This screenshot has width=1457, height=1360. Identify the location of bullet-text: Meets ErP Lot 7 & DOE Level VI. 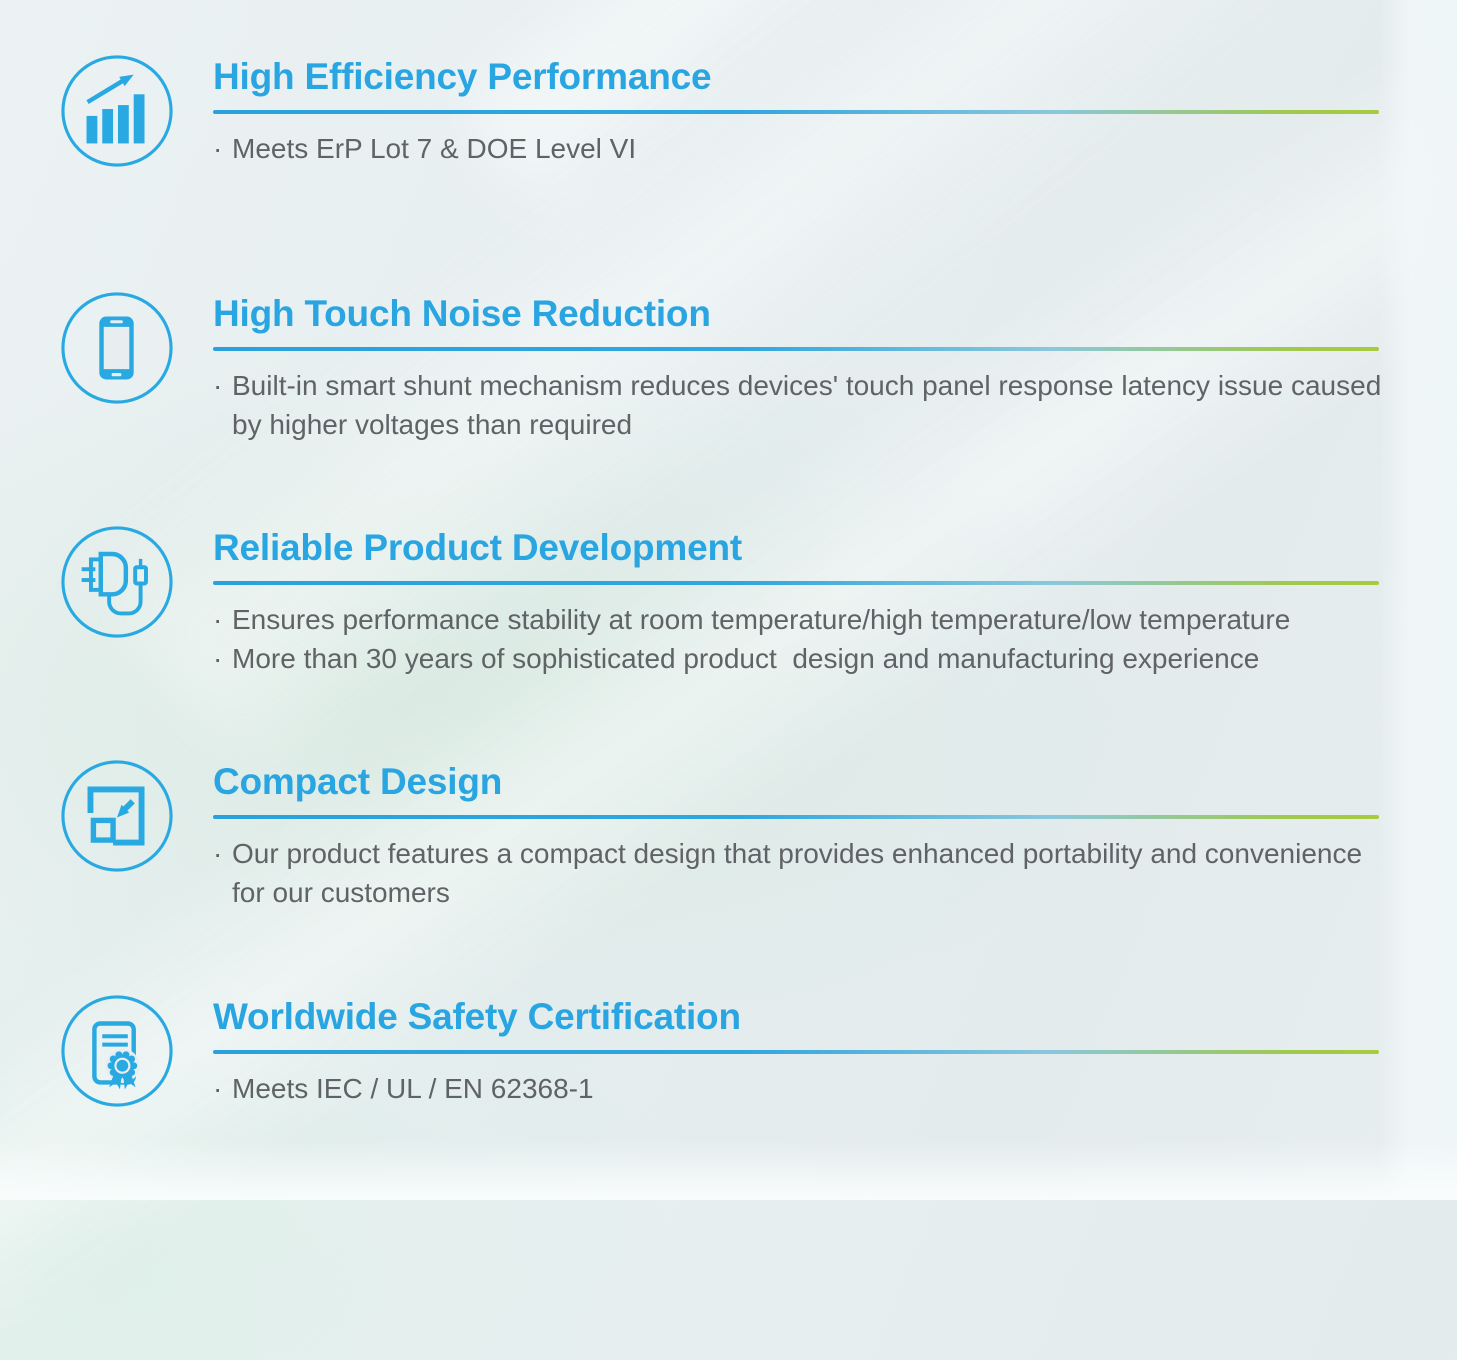
(434, 148).